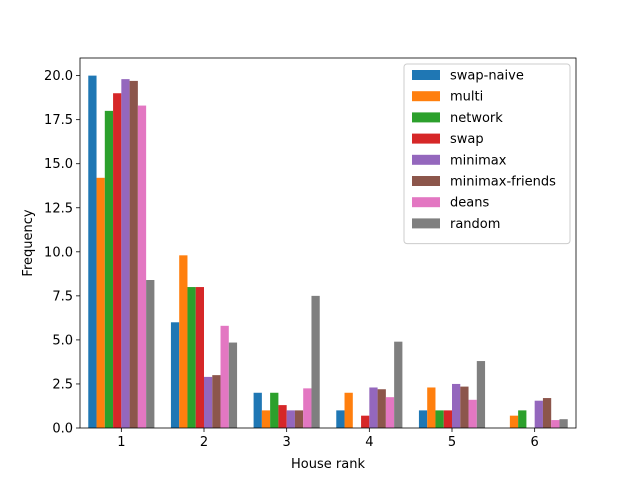  I want to click on x-tick-label: 5, so click(452, 442).